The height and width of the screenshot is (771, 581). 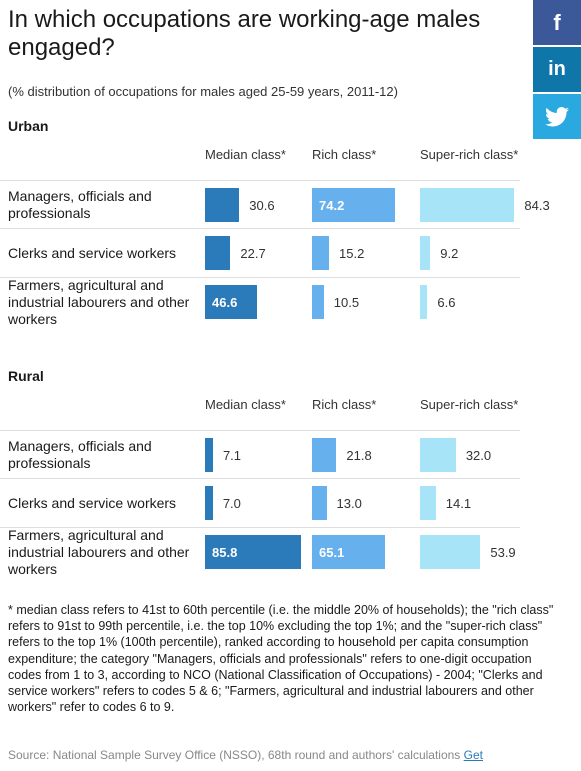 I want to click on linkedin-icon: in, so click(x=557, y=69).